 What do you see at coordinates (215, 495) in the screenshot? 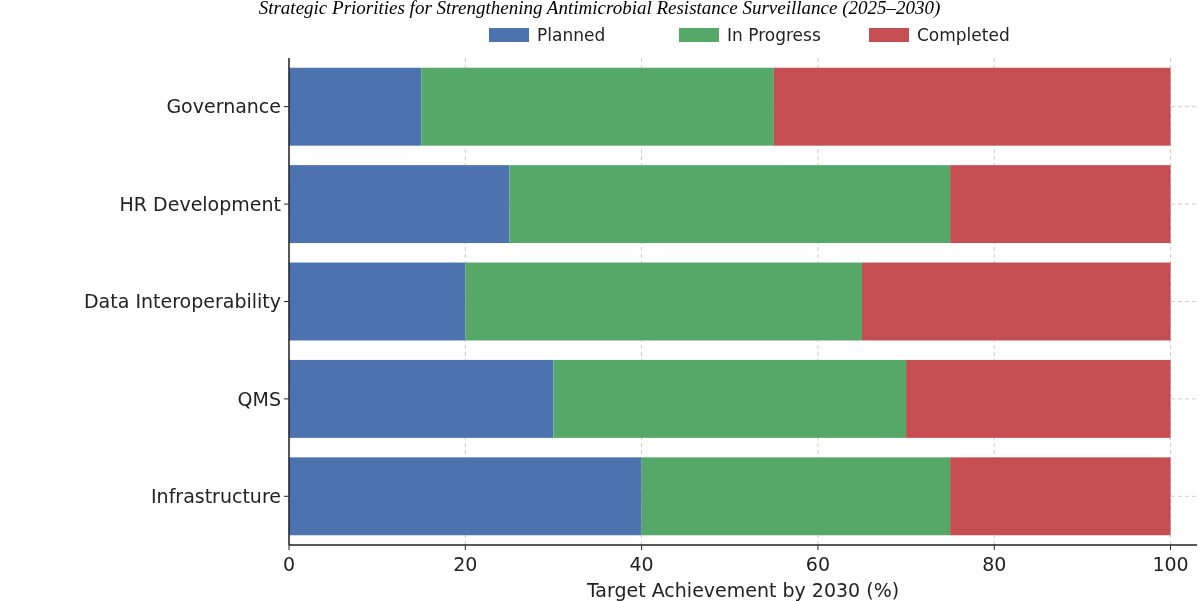
I see `y-tick-label: Infrastructure` at bounding box center [215, 495].